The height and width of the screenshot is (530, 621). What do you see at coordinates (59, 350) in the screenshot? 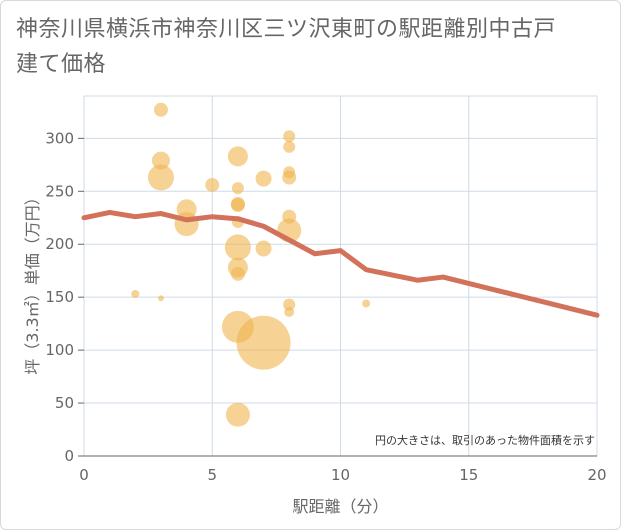
I see `y-tick-label: 100` at bounding box center [59, 350].